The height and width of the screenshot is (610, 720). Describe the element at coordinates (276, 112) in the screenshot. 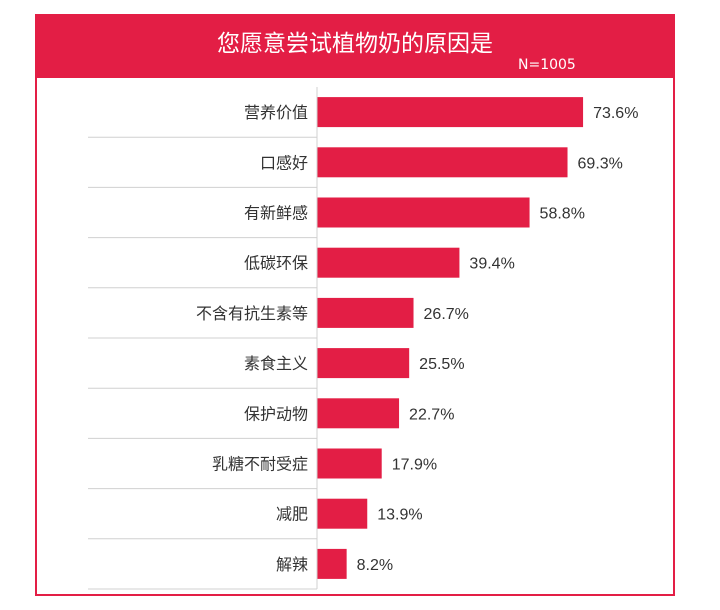

I see `category-label: 营养价值` at that location.